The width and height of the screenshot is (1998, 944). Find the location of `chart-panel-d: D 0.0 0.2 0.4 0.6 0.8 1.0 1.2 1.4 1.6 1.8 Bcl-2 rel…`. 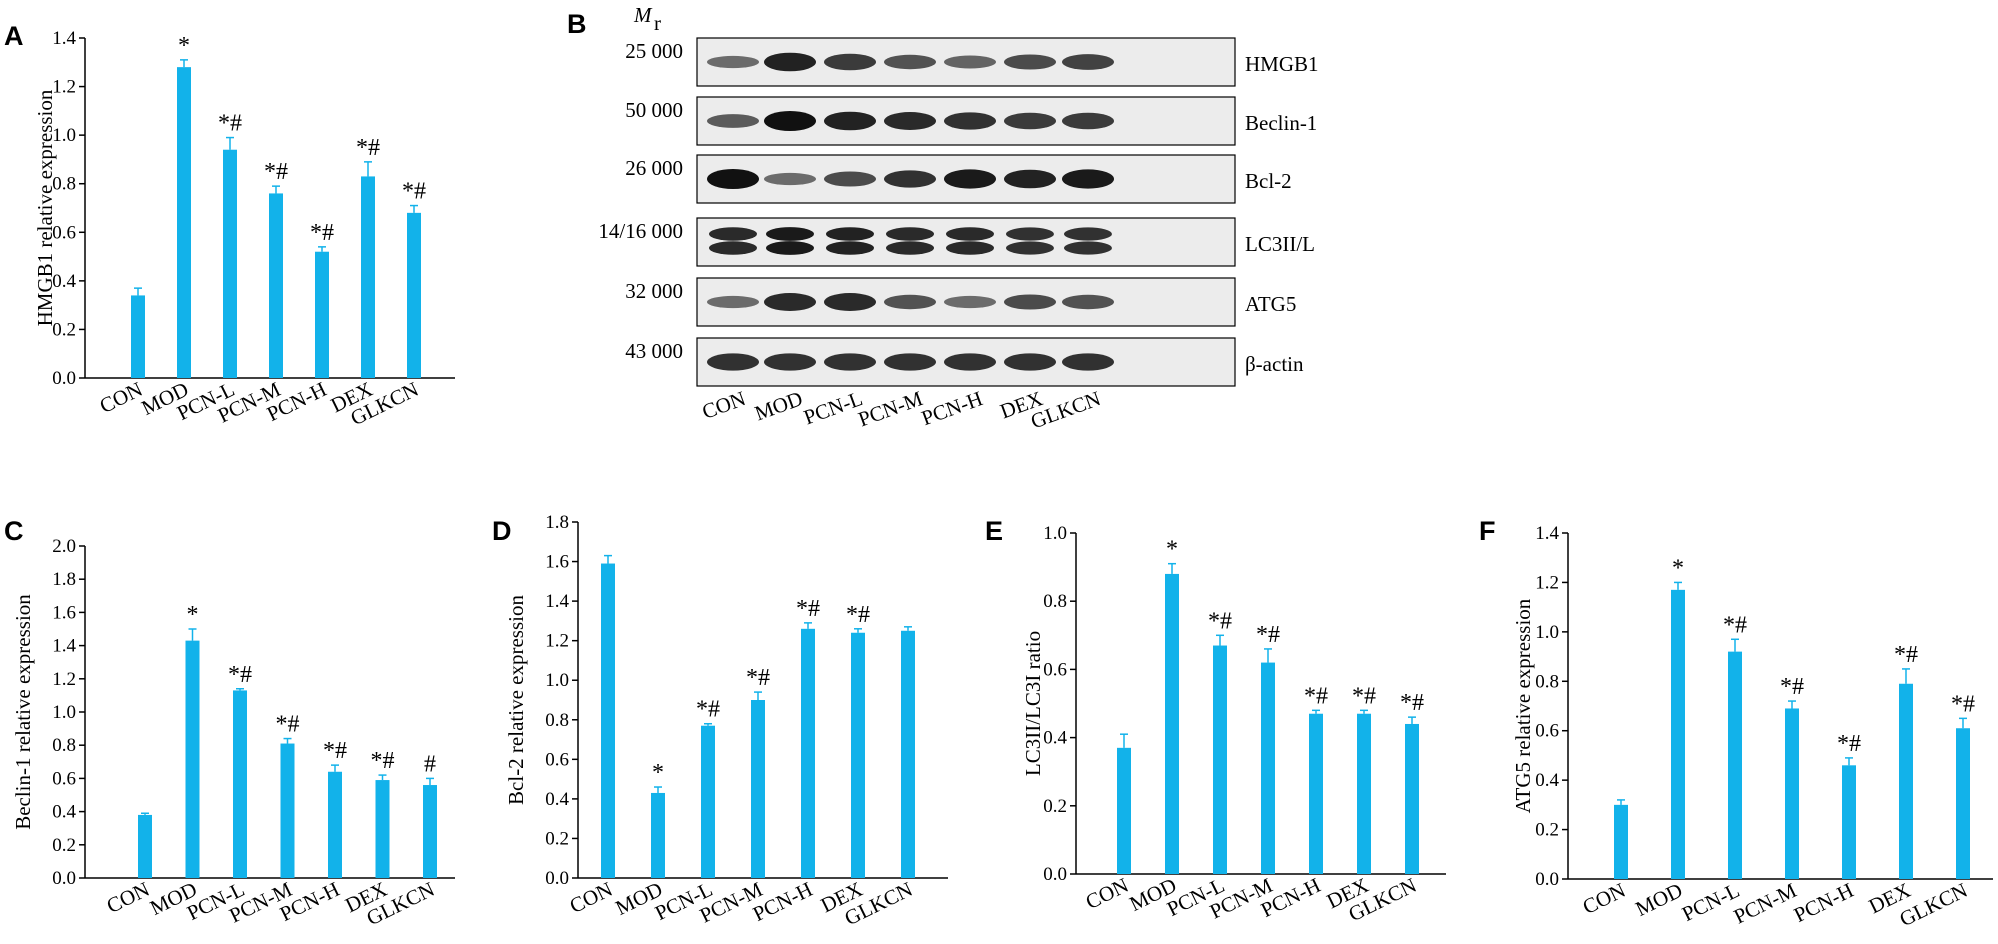

chart-panel-d: D 0.0 0.2 0.4 0.6 0.8 1.0 1.2 1.4 1.6 1.8 Bcl-2 rel… is located at coordinates (720, 721).